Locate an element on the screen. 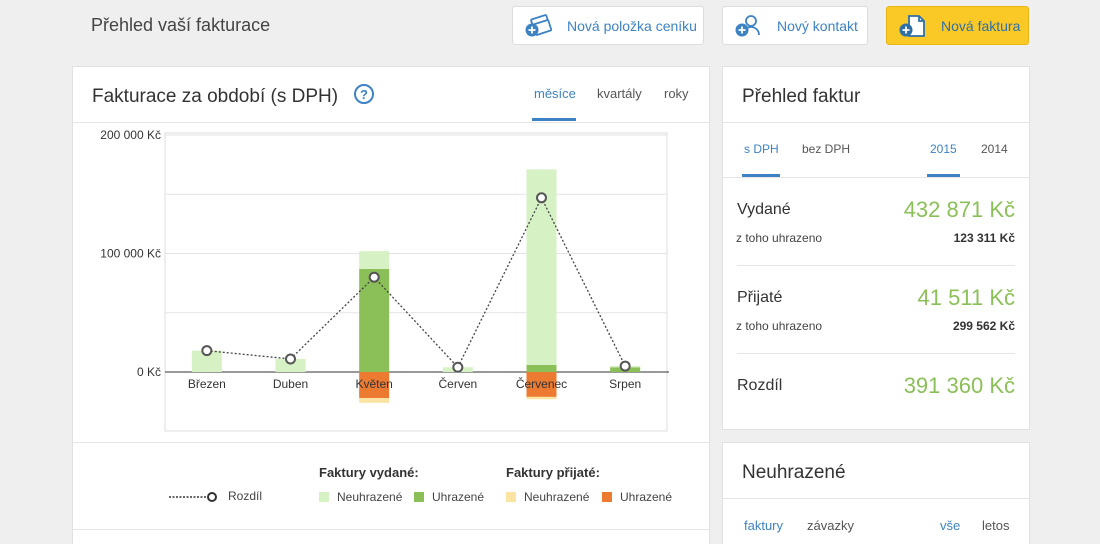 The width and height of the screenshot is (1100, 544). contact-add-icon is located at coordinates (749, 26).